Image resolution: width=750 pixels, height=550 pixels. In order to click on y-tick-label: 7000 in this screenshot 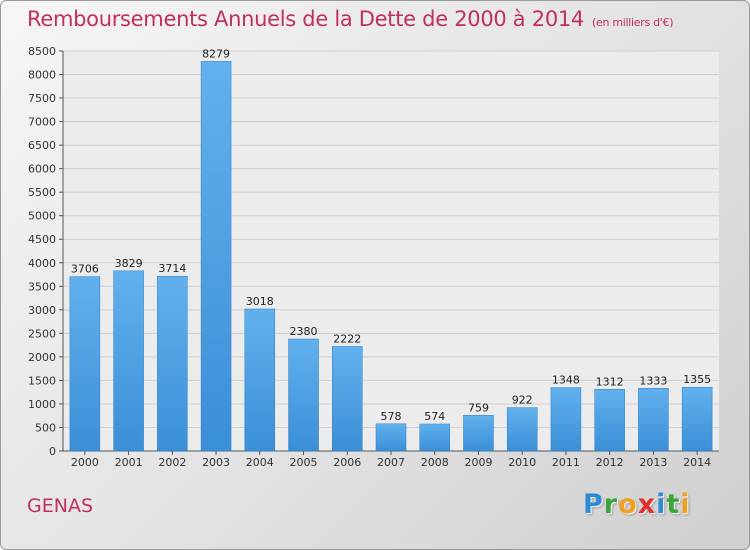, I will do `click(42, 122)`.